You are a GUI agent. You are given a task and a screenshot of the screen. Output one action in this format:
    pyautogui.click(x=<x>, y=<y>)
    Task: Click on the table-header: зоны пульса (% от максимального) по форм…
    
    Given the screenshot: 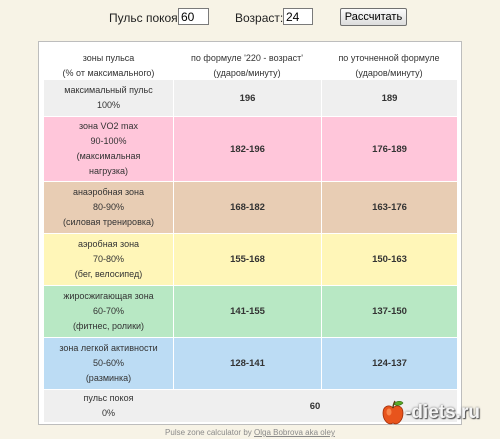 What is the action you would take?
    pyautogui.click(x=250, y=66)
    